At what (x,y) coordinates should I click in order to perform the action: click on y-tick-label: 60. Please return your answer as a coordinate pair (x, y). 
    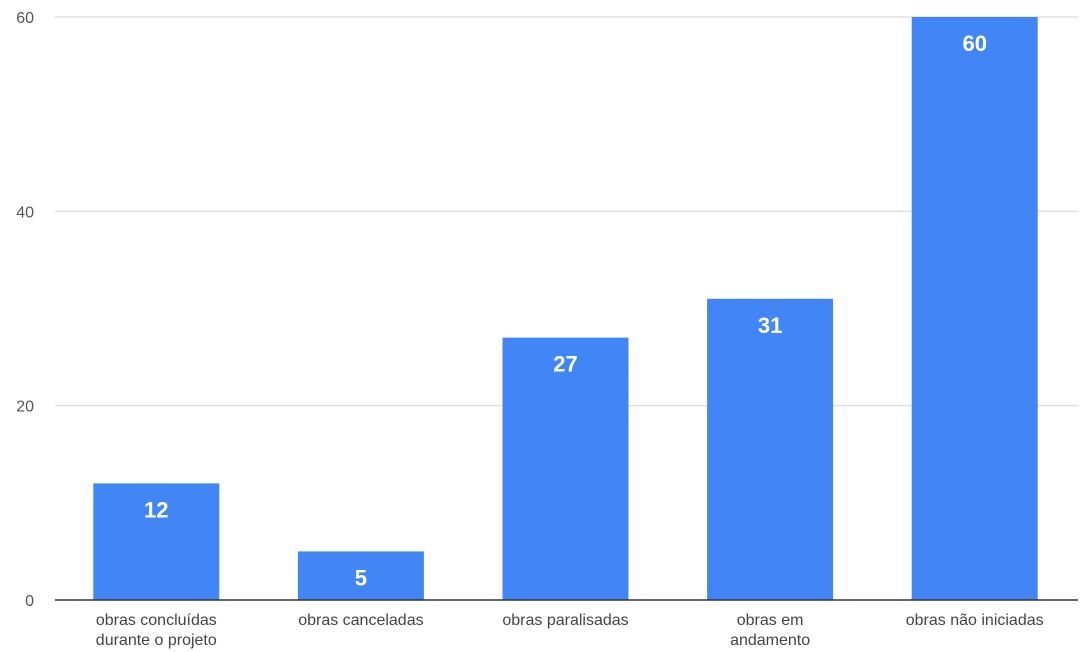
    Looking at the image, I should click on (25, 18).